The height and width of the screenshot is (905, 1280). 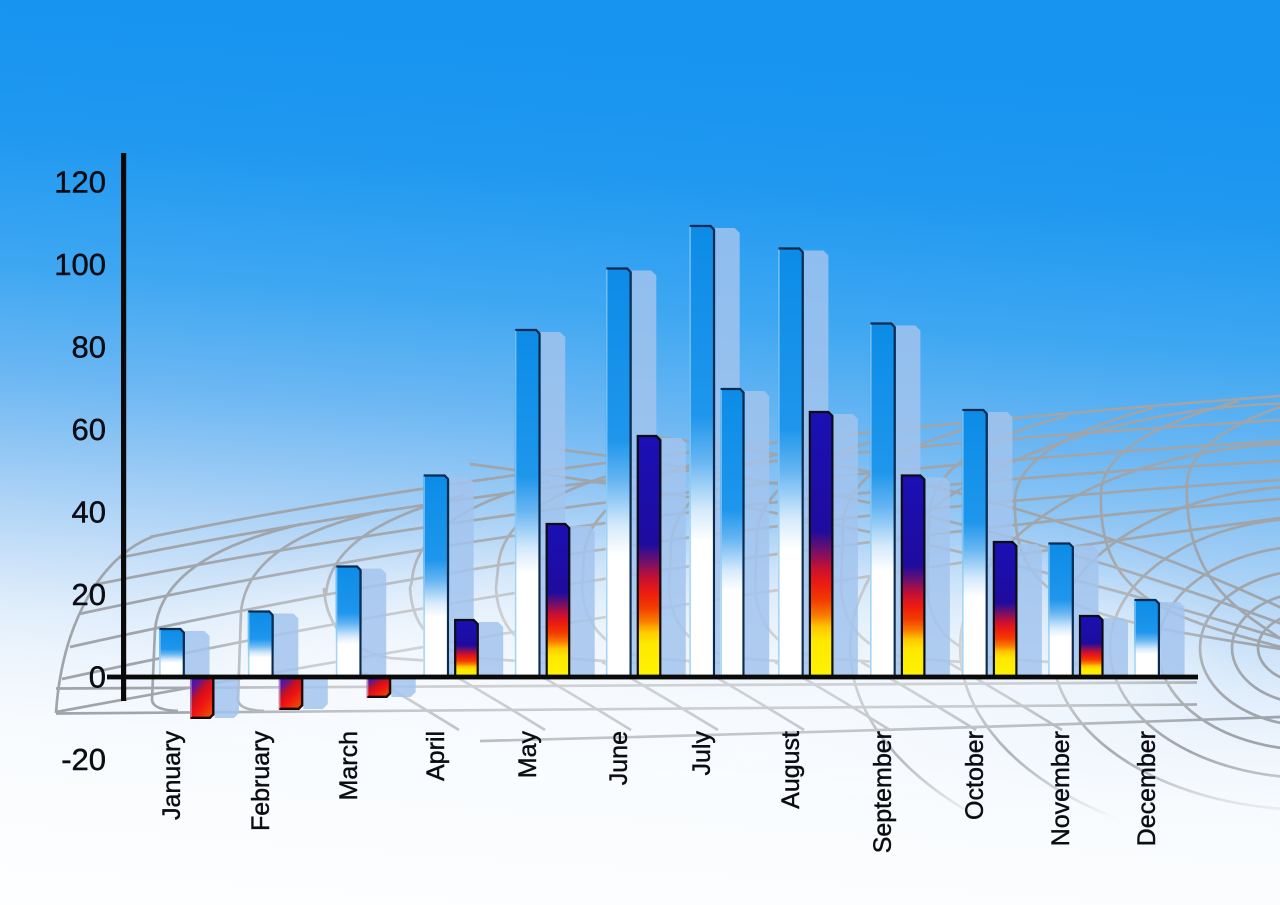 What do you see at coordinates (172, 775) in the screenshot?
I see `svg-text: January` at bounding box center [172, 775].